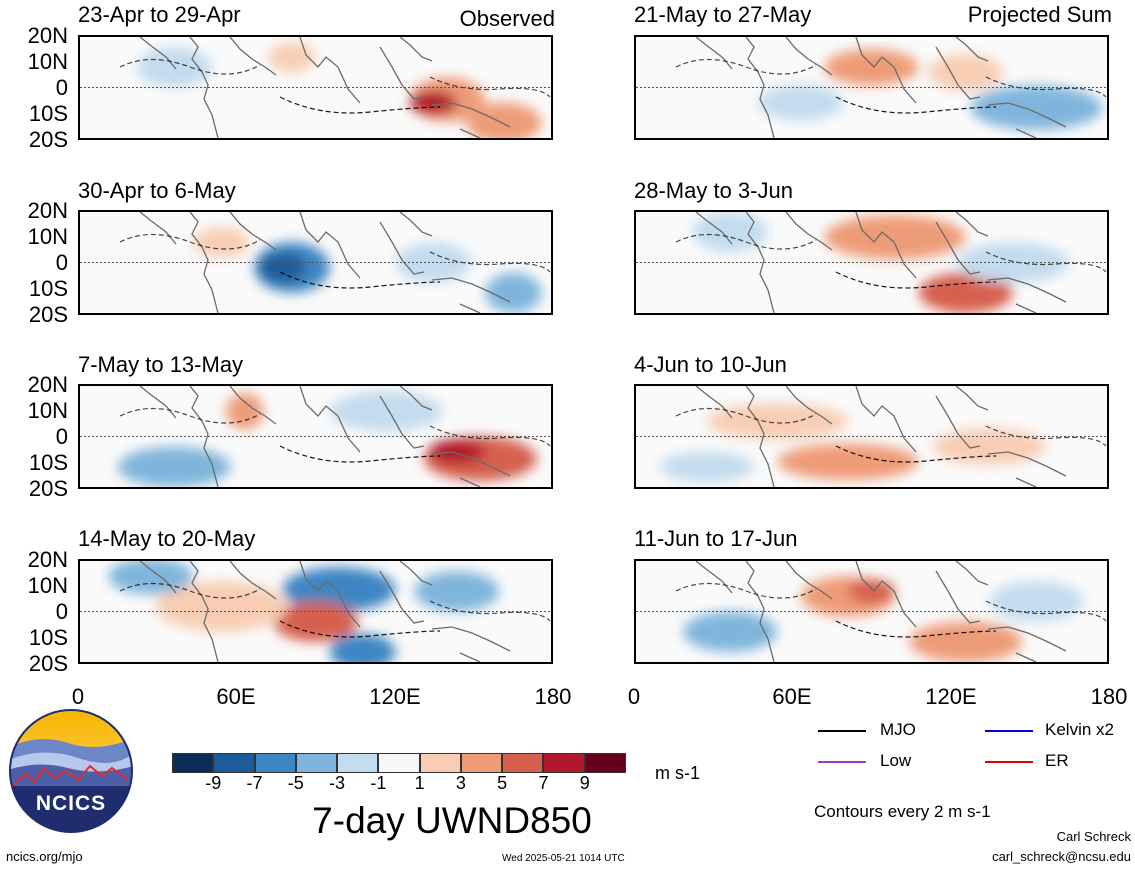 The image size is (1135, 872). Describe the element at coordinates (710, 364) in the screenshot. I see `panel-title: 4-Jun to 10-Jun` at that location.